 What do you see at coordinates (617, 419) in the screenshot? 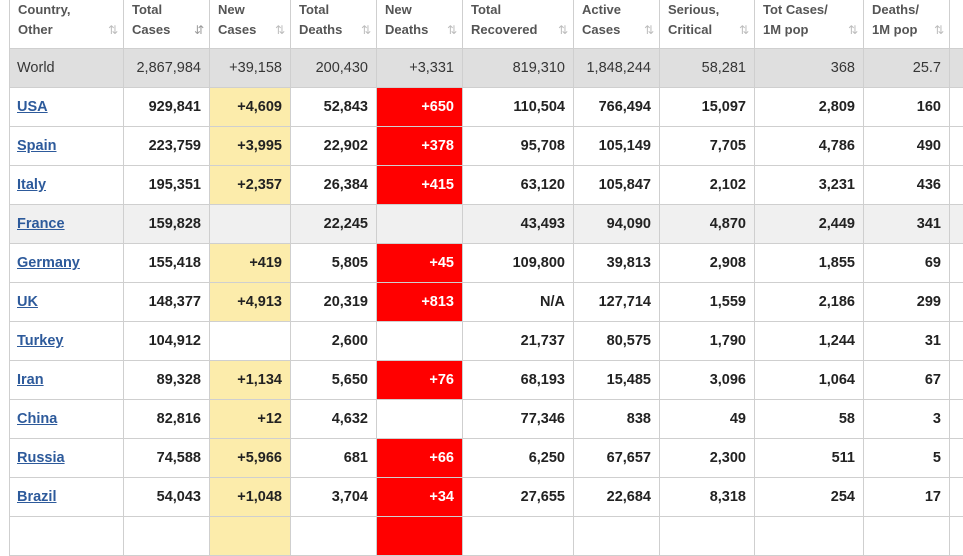
I see `cell-active-cases: 838` at bounding box center [617, 419].